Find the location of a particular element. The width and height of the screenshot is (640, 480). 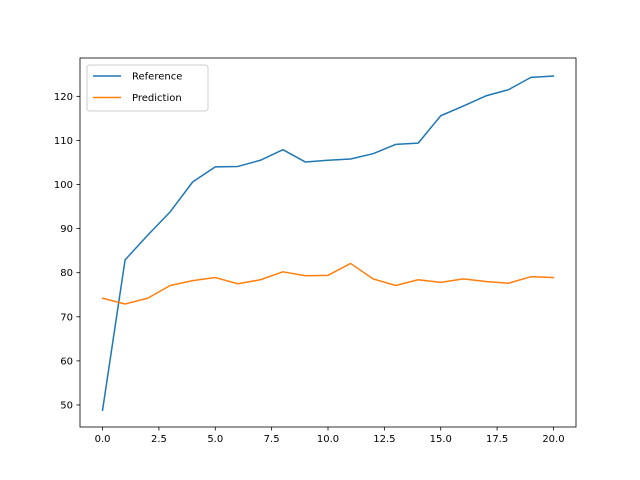

y-tick-label: 60 is located at coordinates (66, 361).